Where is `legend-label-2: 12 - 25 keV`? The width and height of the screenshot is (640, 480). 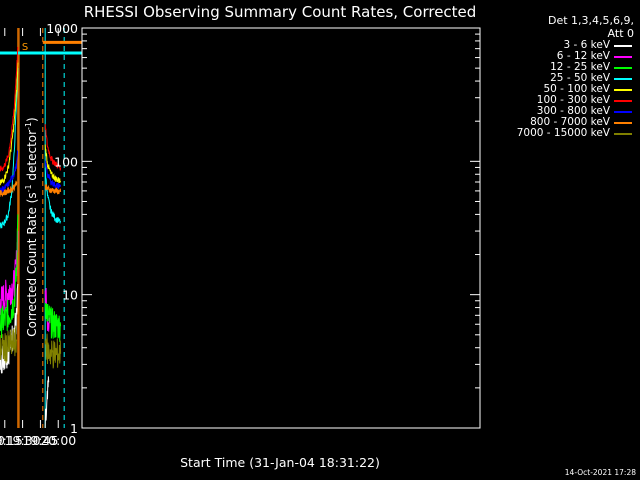 legend-label-2: 12 - 25 keV is located at coordinates (580, 67).